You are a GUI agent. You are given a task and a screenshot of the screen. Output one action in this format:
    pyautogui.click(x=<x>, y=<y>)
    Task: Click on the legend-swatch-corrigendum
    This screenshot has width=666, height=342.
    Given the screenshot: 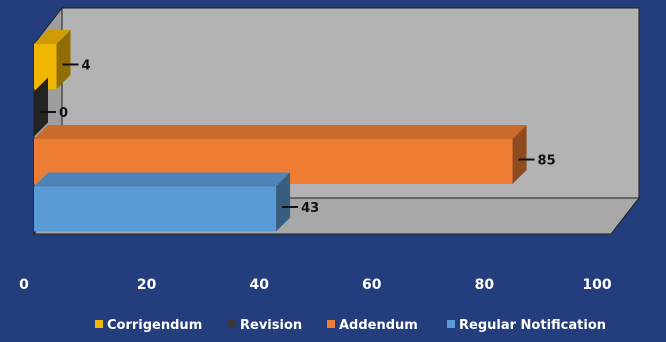 What is the action you would take?
    pyautogui.click(x=99, y=324)
    